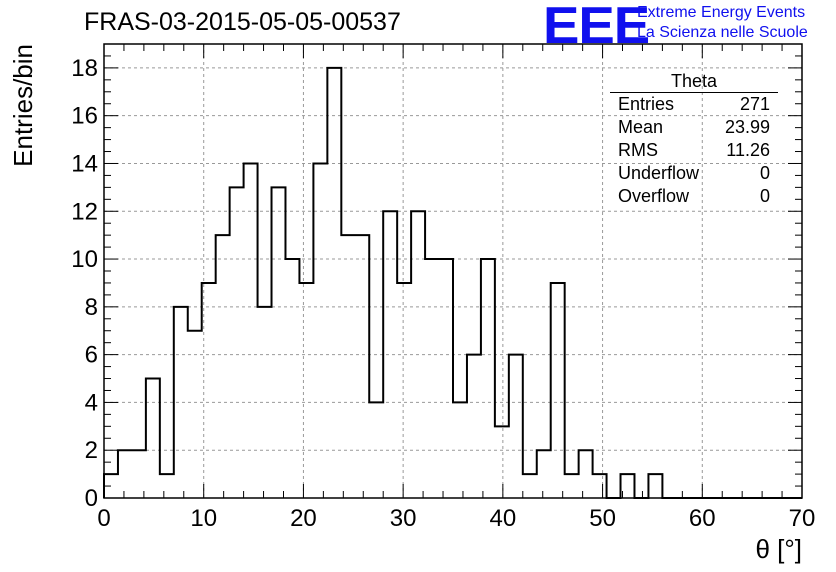 This screenshot has height=572, width=836. I want to click on x-tick-label: 40, so click(503, 518).